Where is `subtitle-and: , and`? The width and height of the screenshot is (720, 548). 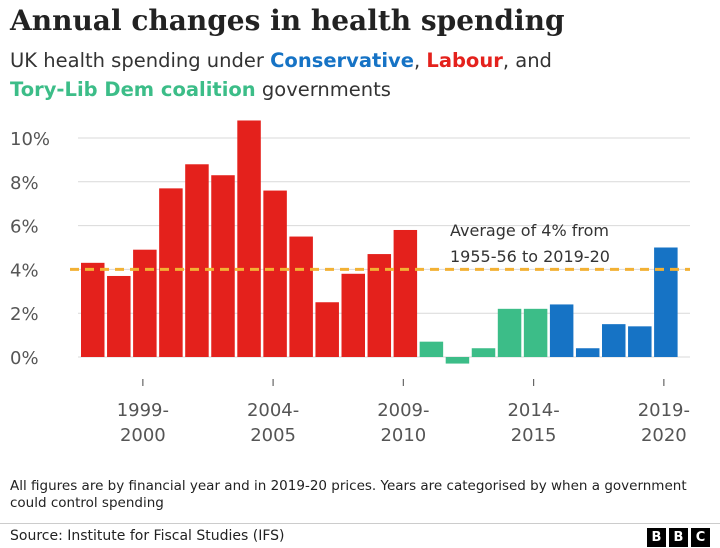
subtitle-and: , and is located at coordinates (527, 60).